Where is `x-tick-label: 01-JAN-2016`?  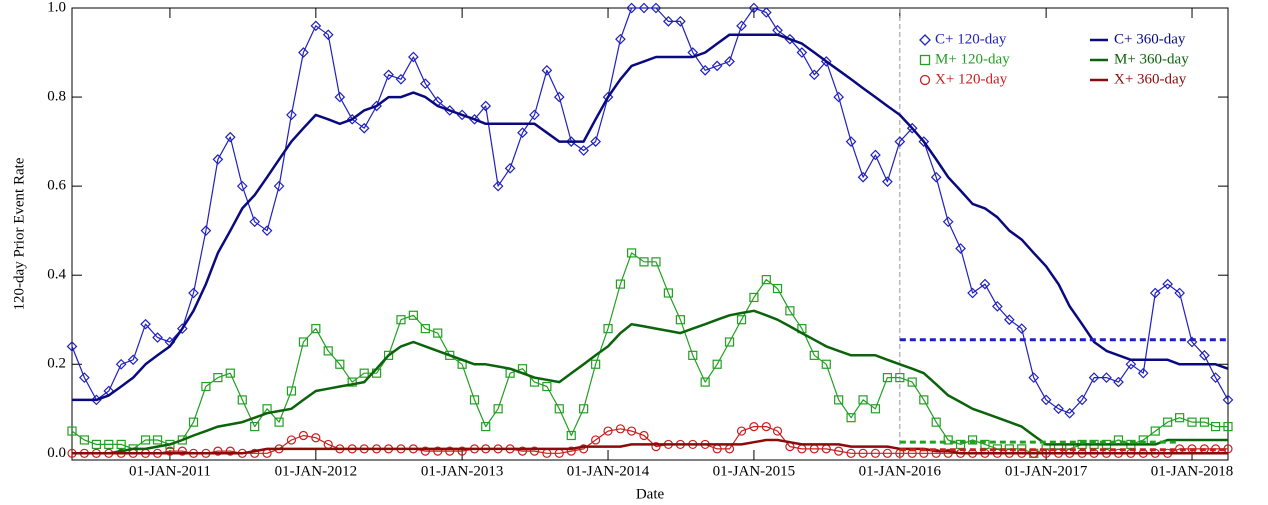
x-tick-label: 01-JAN-2016 is located at coordinates (900, 471).